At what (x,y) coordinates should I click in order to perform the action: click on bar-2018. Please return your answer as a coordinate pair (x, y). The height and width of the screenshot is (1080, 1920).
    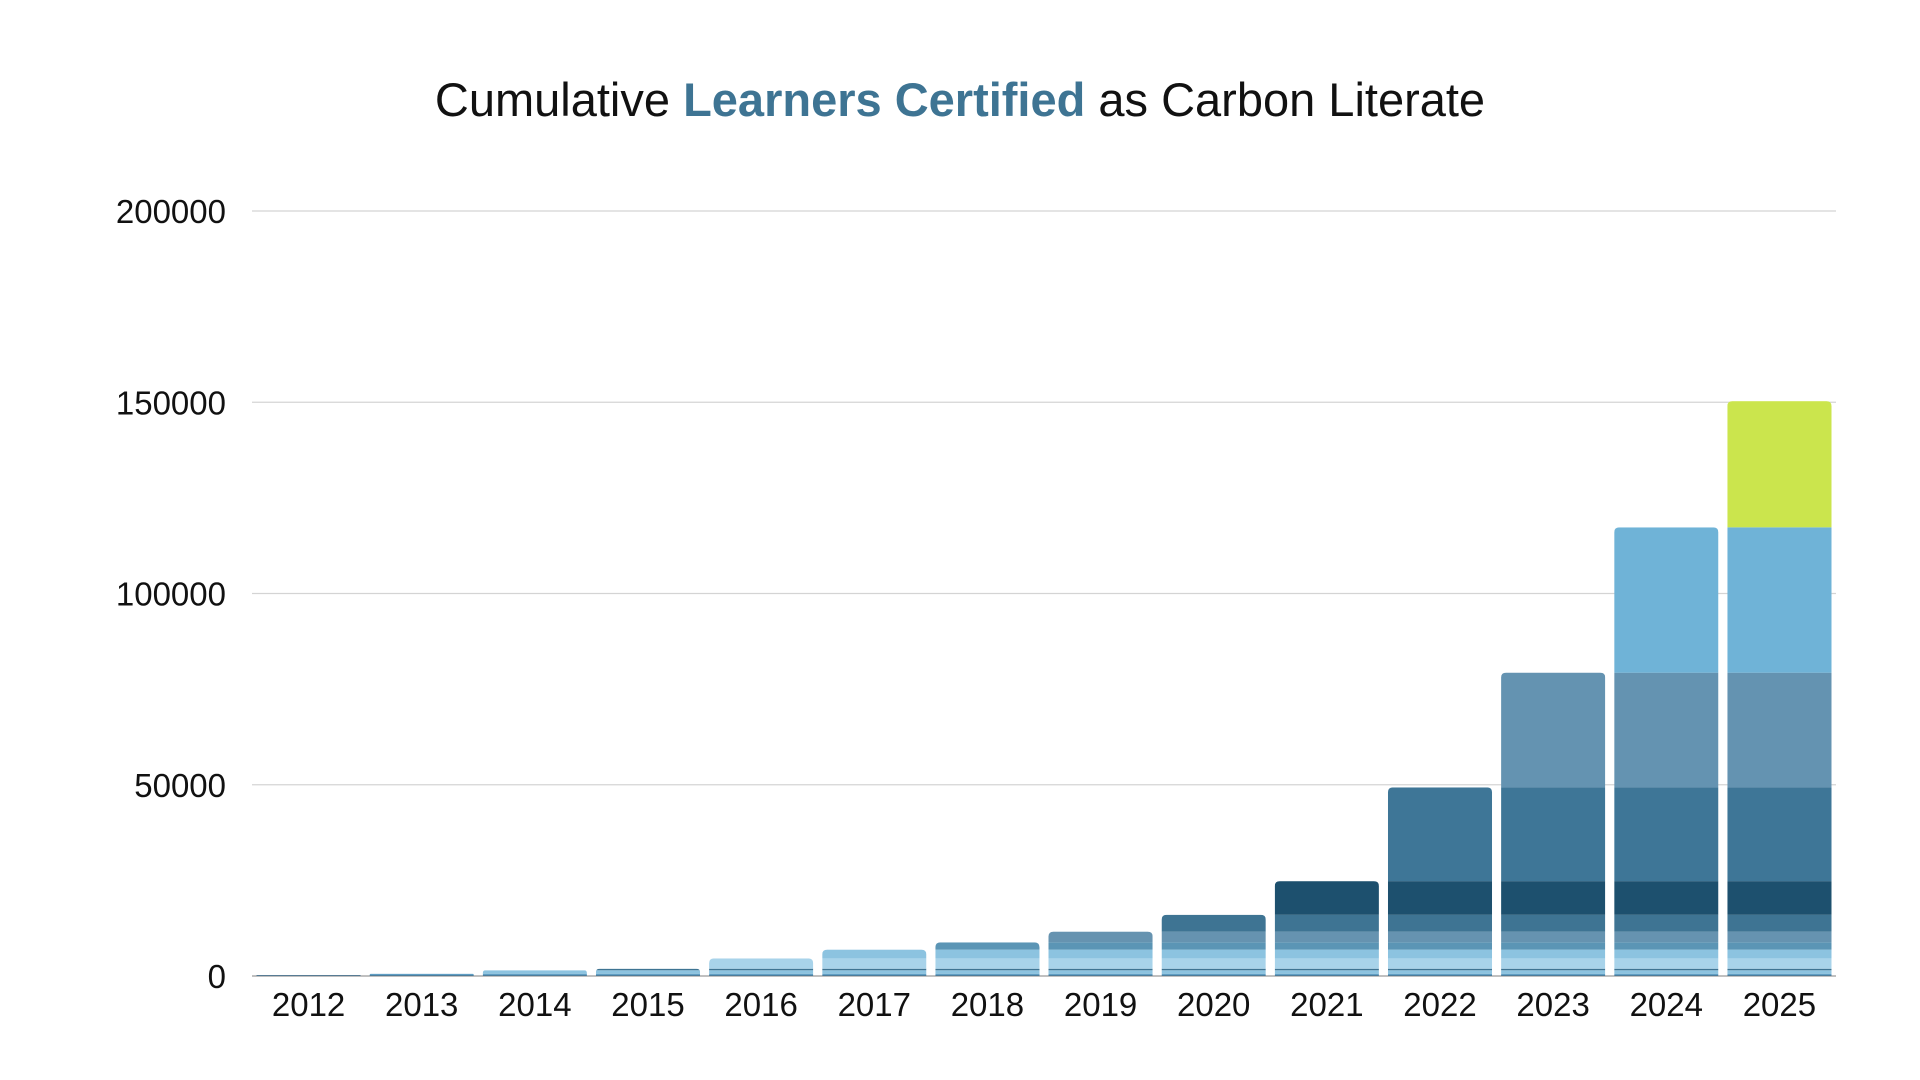
    Looking at the image, I should click on (987, 959).